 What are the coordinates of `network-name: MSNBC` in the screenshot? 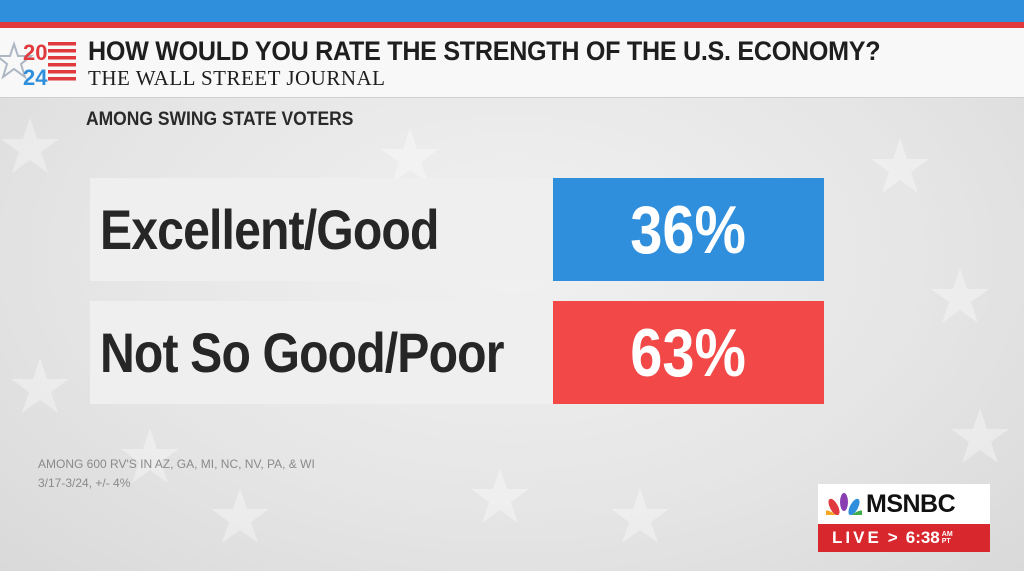 It's located at (911, 503).